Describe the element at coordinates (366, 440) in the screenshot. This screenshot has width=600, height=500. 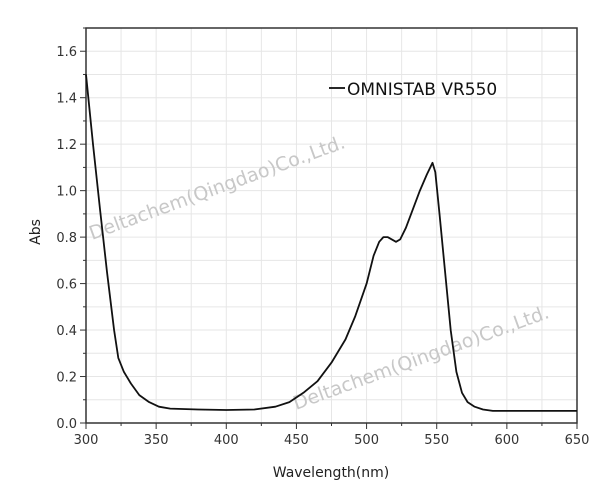
I see `x-tick-label: 500` at that location.